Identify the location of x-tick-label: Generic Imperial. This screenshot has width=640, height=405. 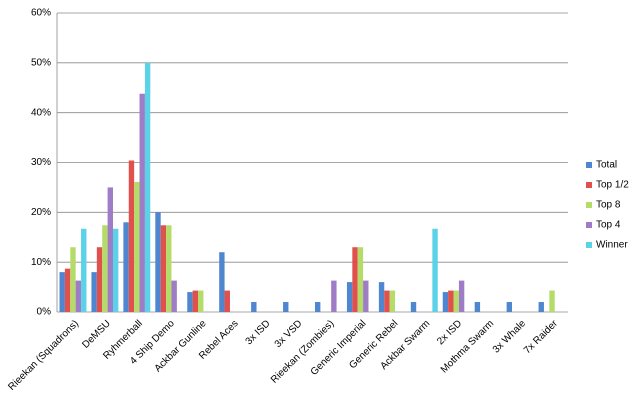
(339, 348).